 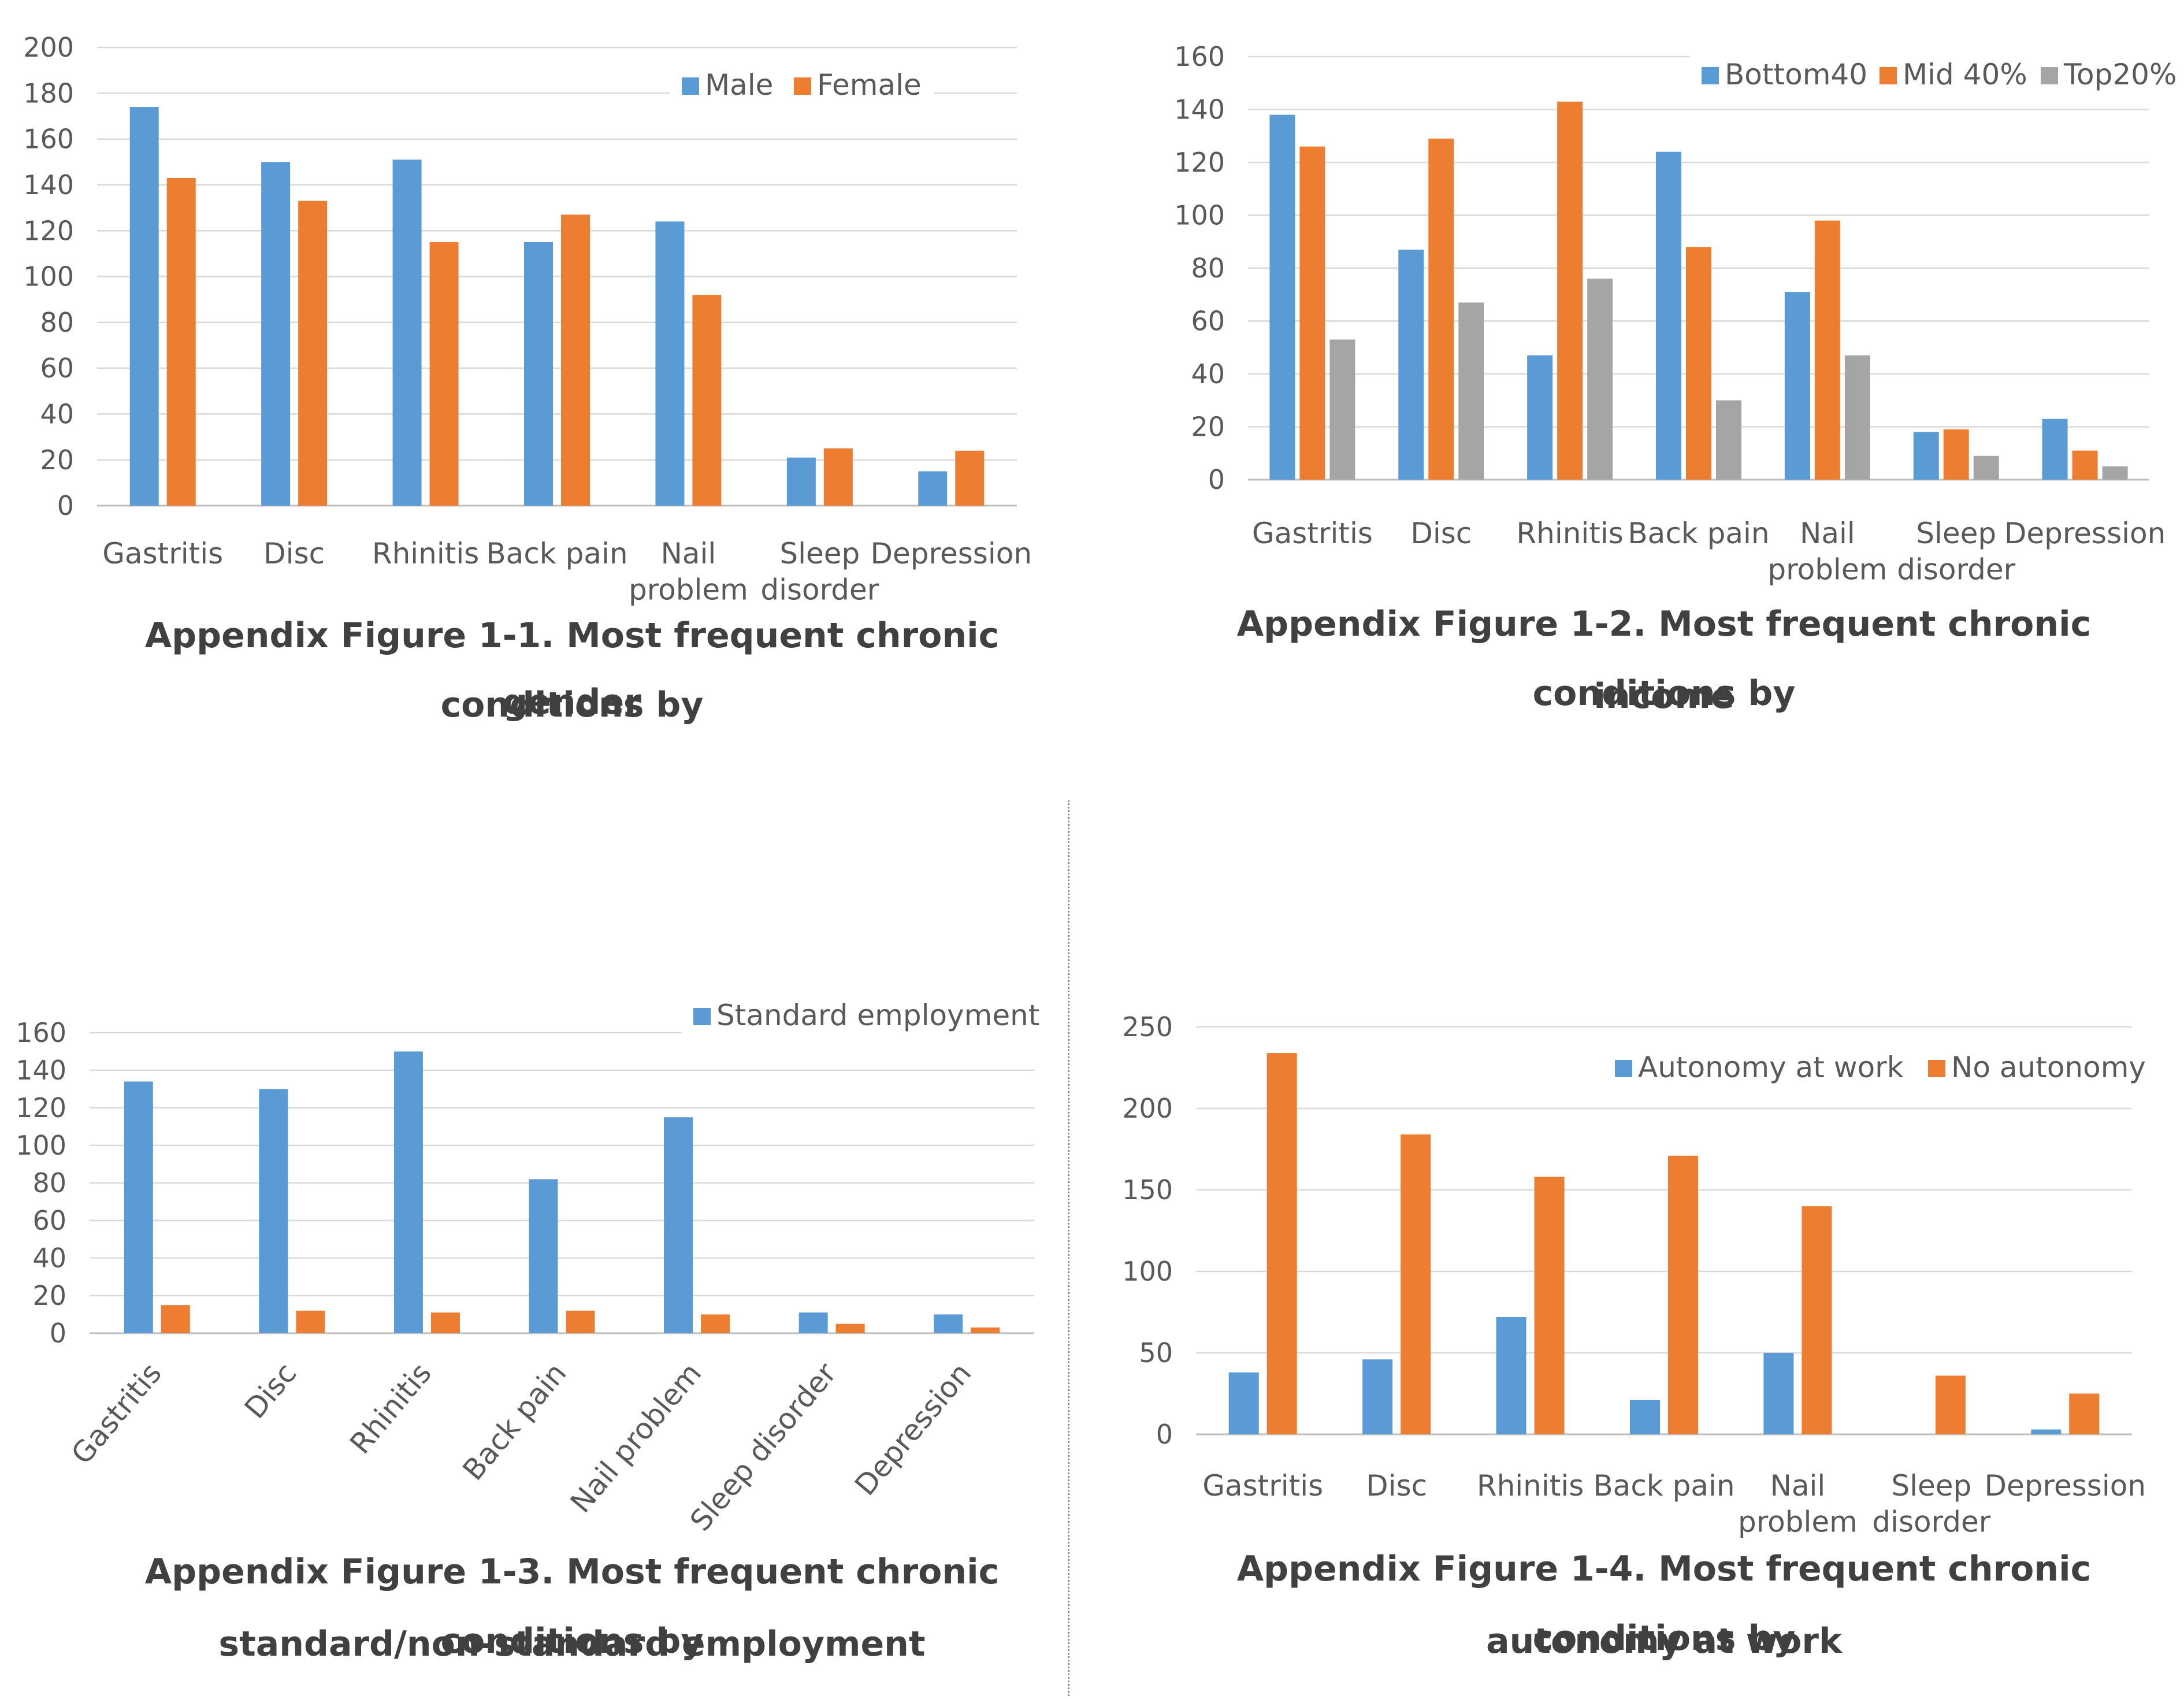 What do you see at coordinates (175, 1319) in the screenshot?
I see `bar-series-2-gastritis` at bounding box center [175, 1319].